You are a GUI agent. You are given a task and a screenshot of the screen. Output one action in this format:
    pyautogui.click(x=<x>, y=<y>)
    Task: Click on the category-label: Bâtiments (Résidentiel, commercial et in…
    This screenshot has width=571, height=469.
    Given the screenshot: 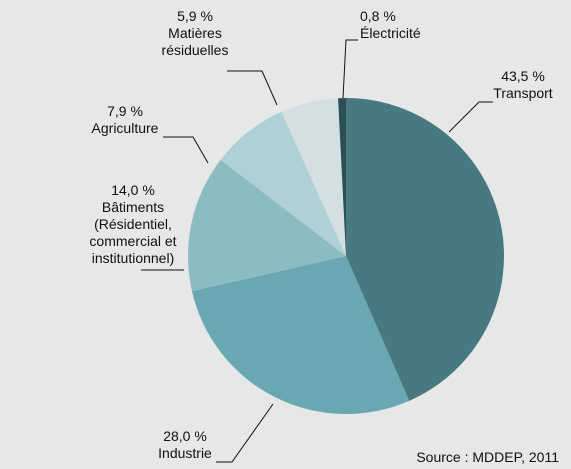 What is the action you would take?
    pyautogui.click(x=133, y=232)
    